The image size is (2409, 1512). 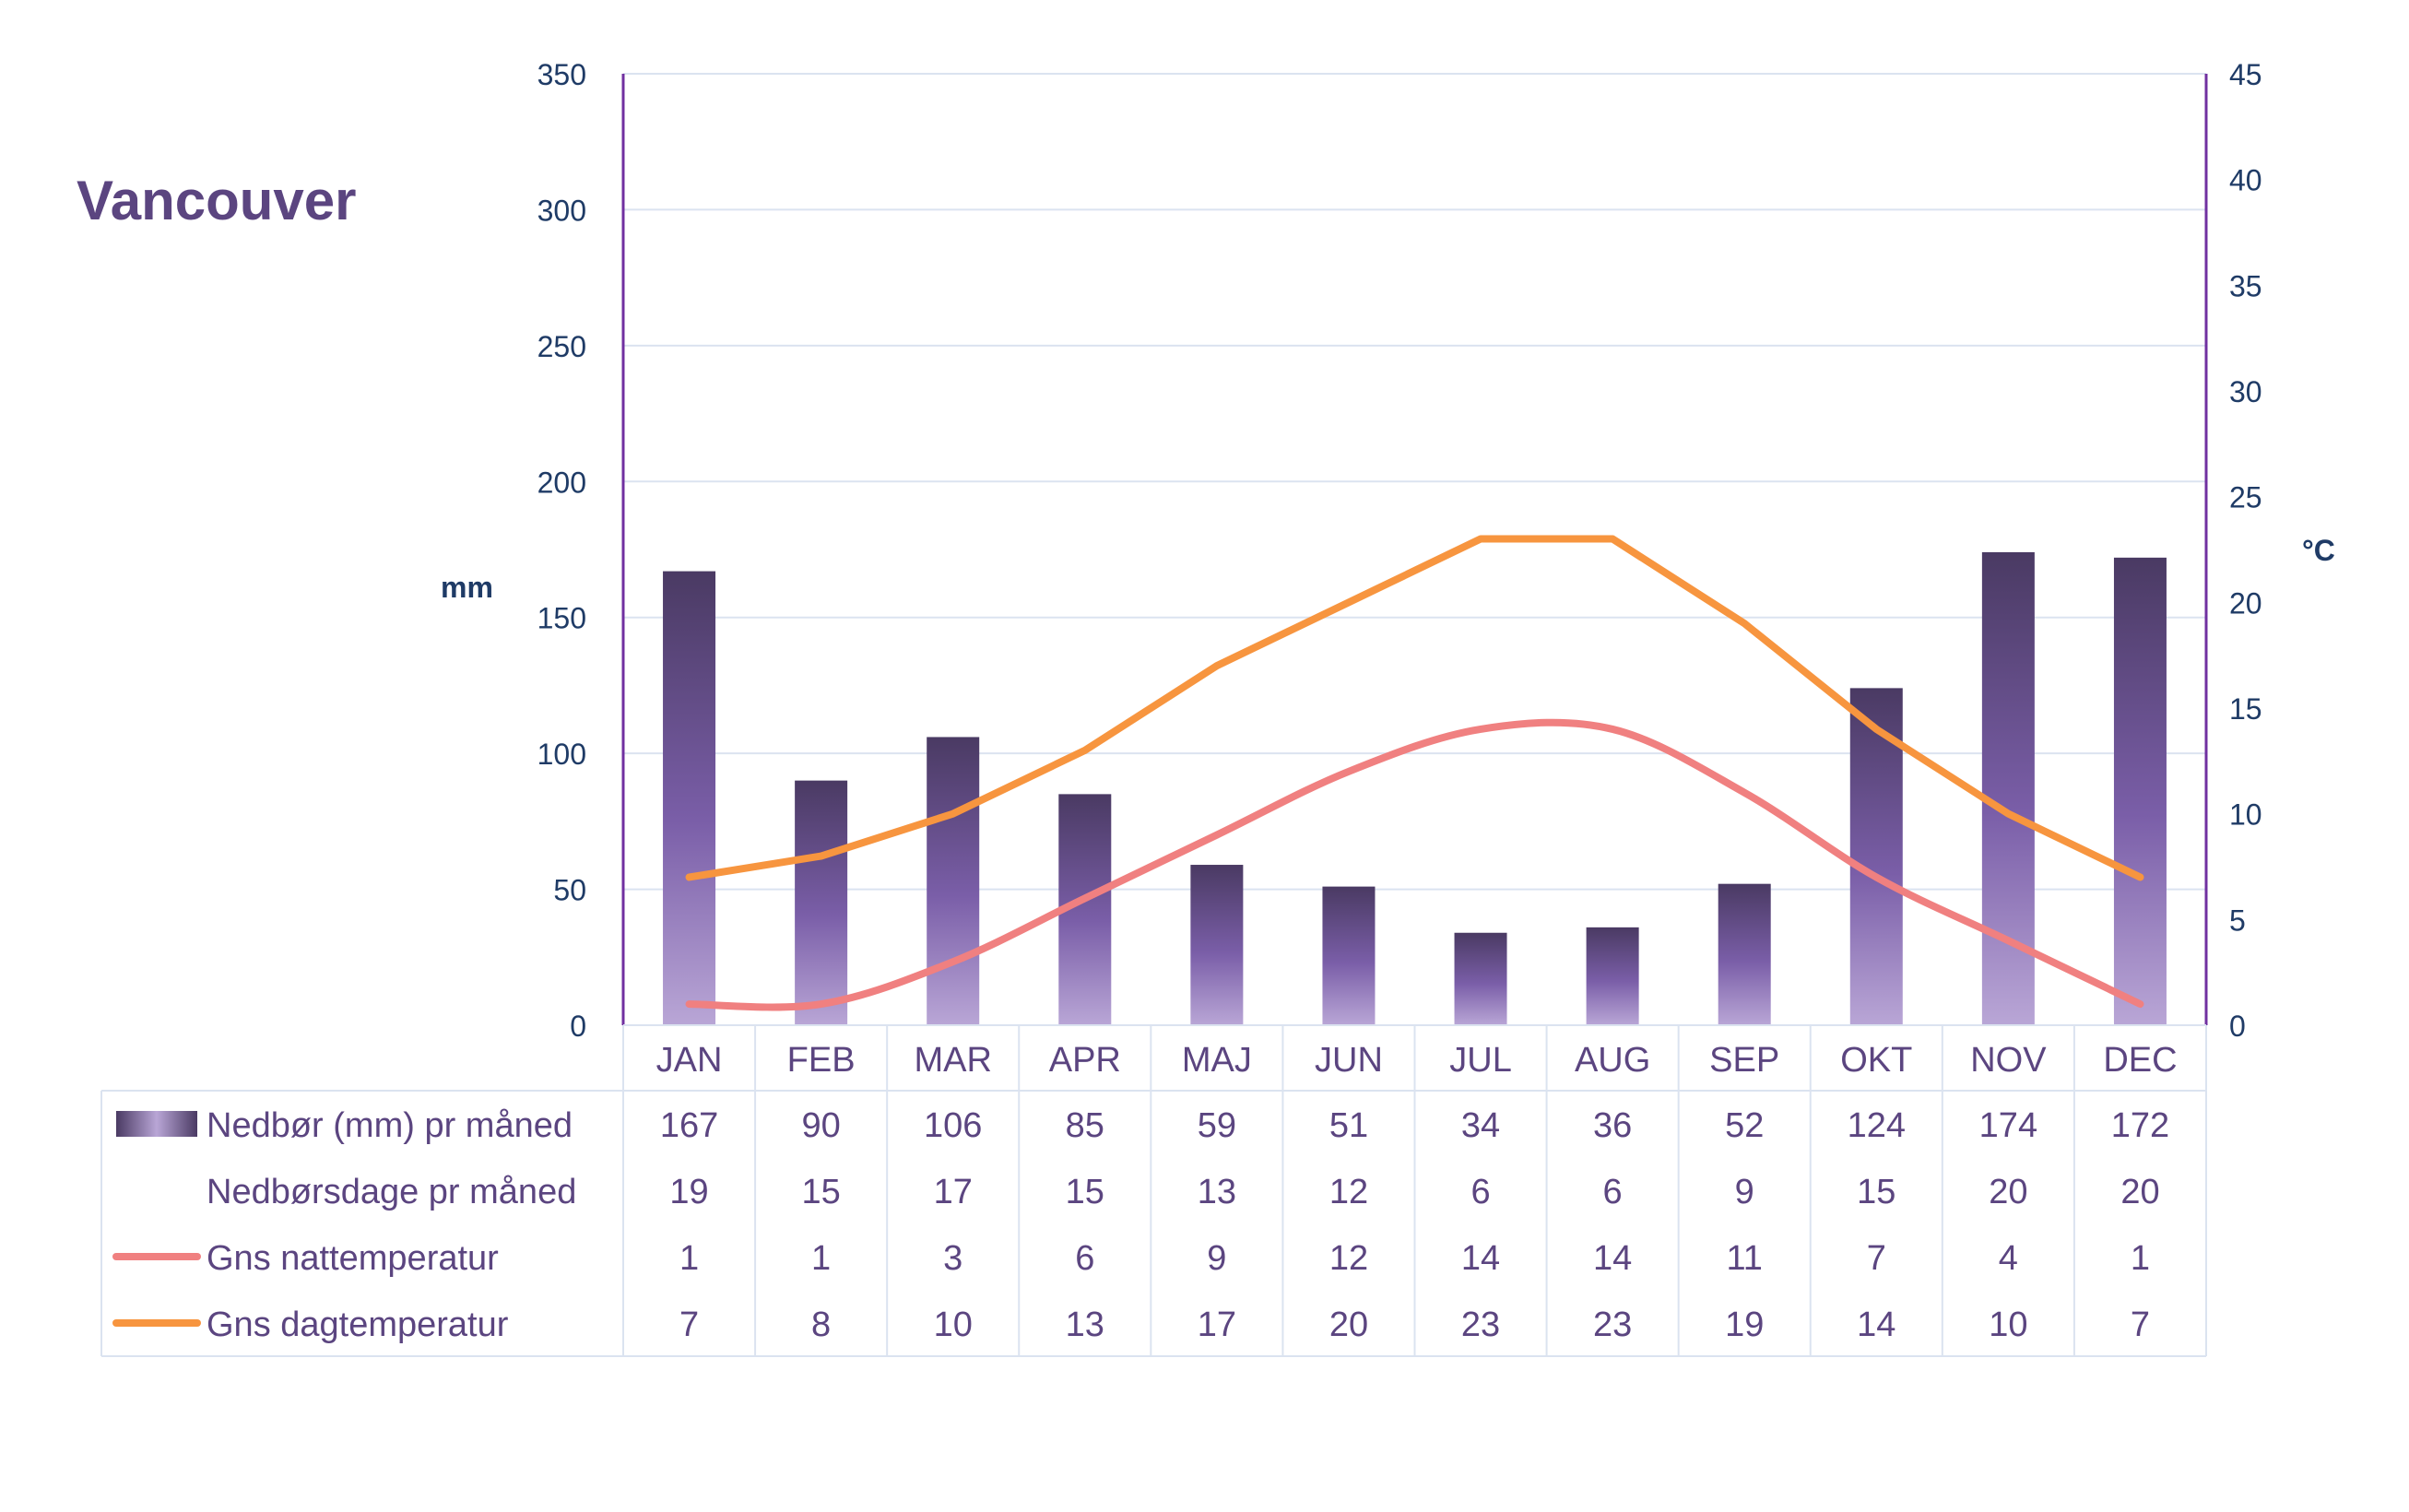 I want to click on right-tick-label: 40, so click(x=2245, y=181).